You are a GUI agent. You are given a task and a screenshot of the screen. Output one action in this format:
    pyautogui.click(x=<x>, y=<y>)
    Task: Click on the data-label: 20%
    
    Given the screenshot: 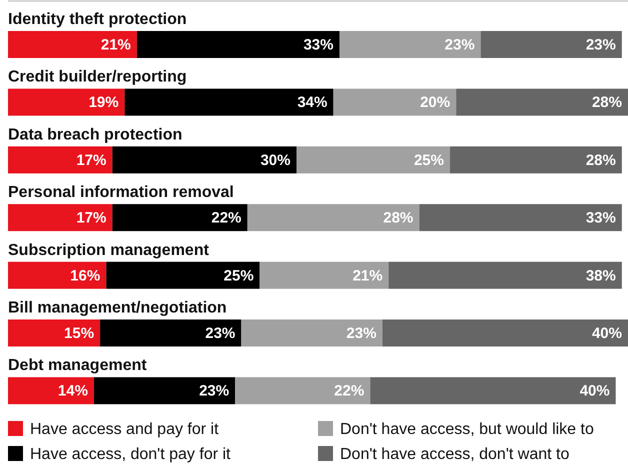 What is the action you would take?
    pyautogui.click(x=435, y=103)
    